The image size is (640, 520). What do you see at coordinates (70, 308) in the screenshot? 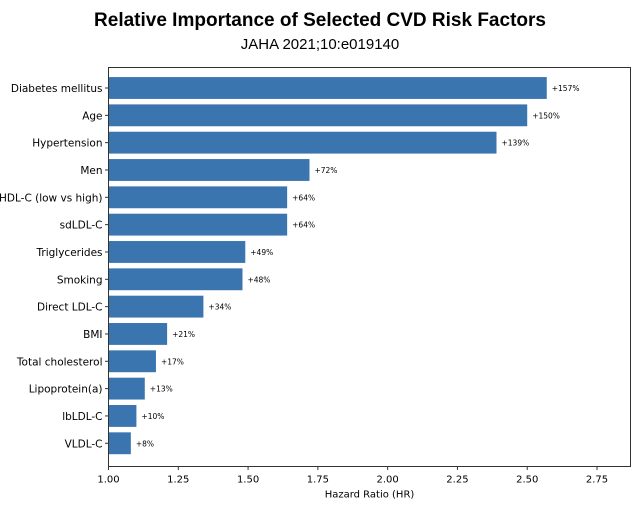
I see `y-tick-label: Direct LDL-C` at bounding box center [70, 308].